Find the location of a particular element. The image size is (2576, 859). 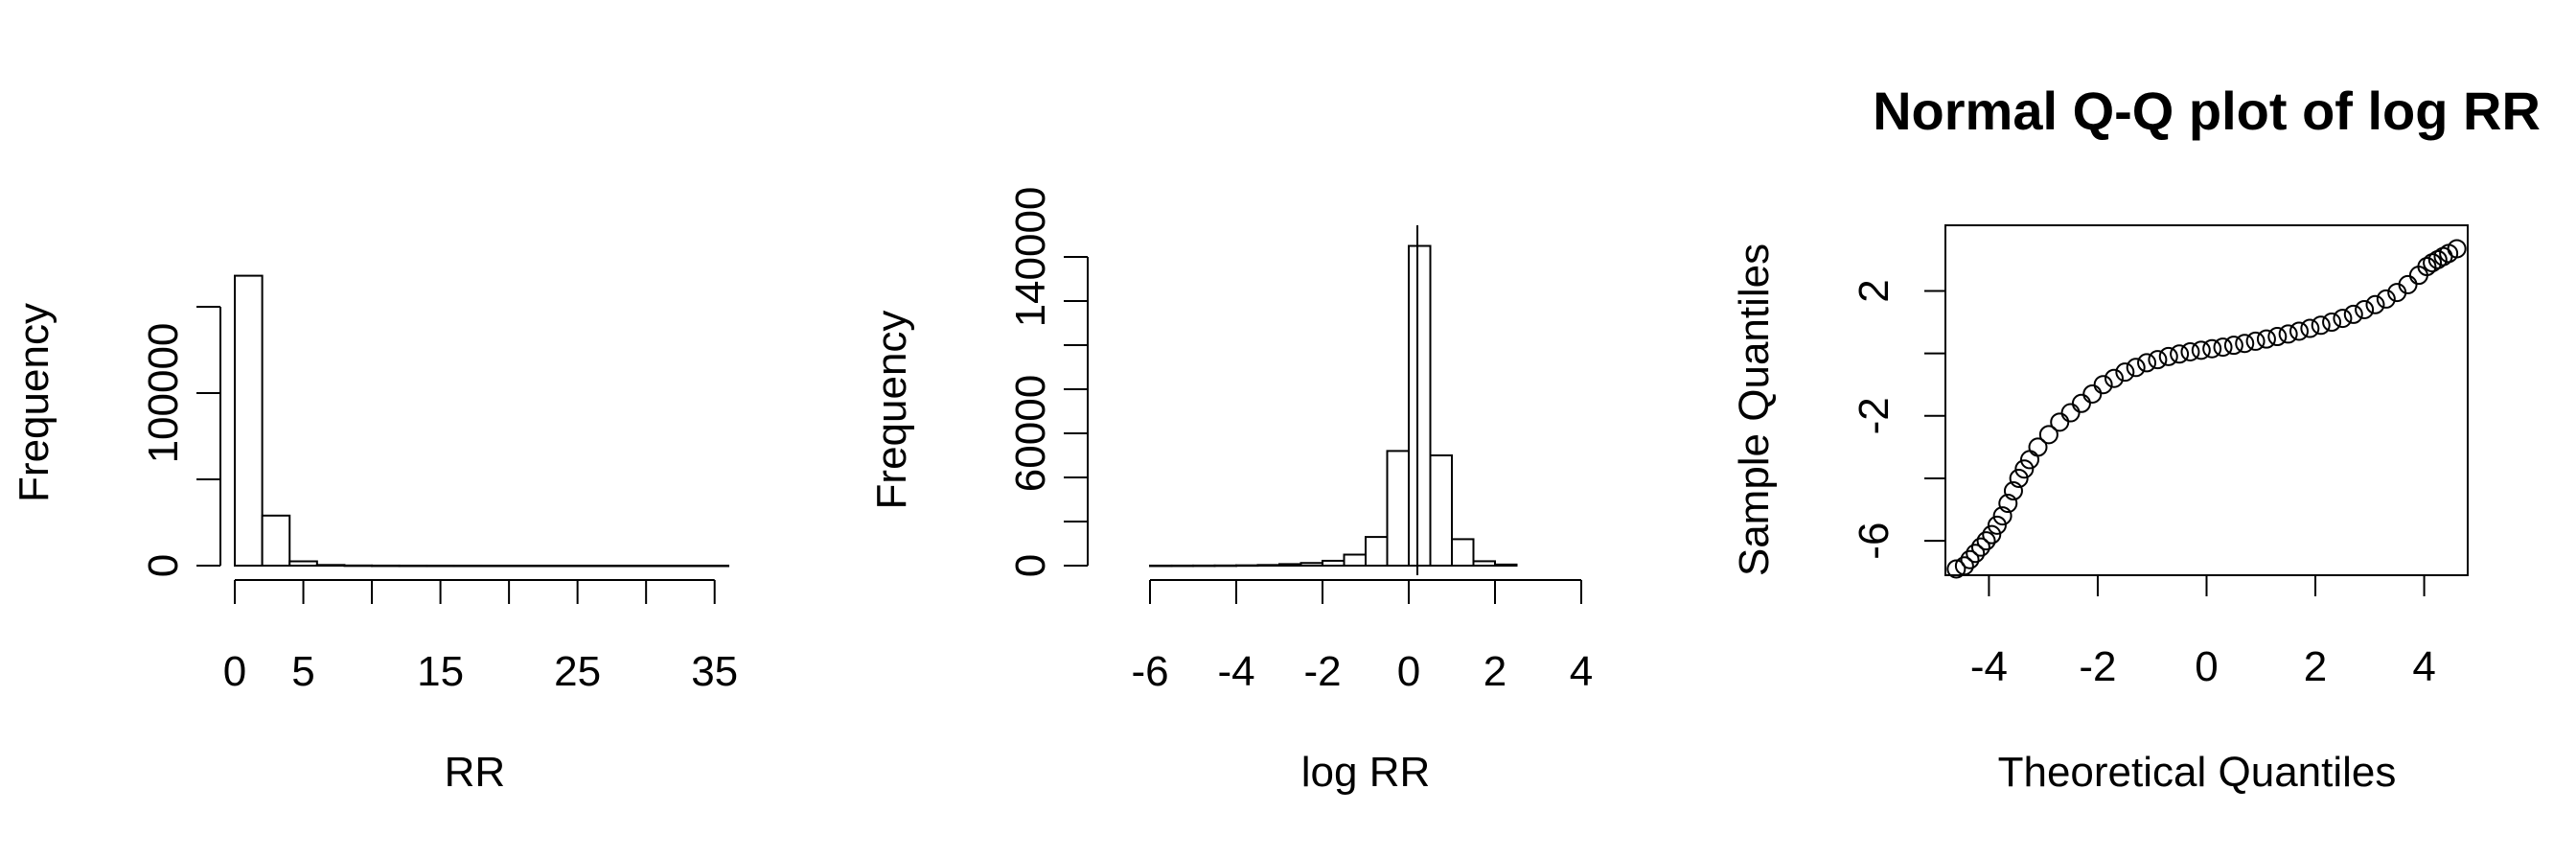

x-tick-label: 5 is located at coordinates (302, 671).